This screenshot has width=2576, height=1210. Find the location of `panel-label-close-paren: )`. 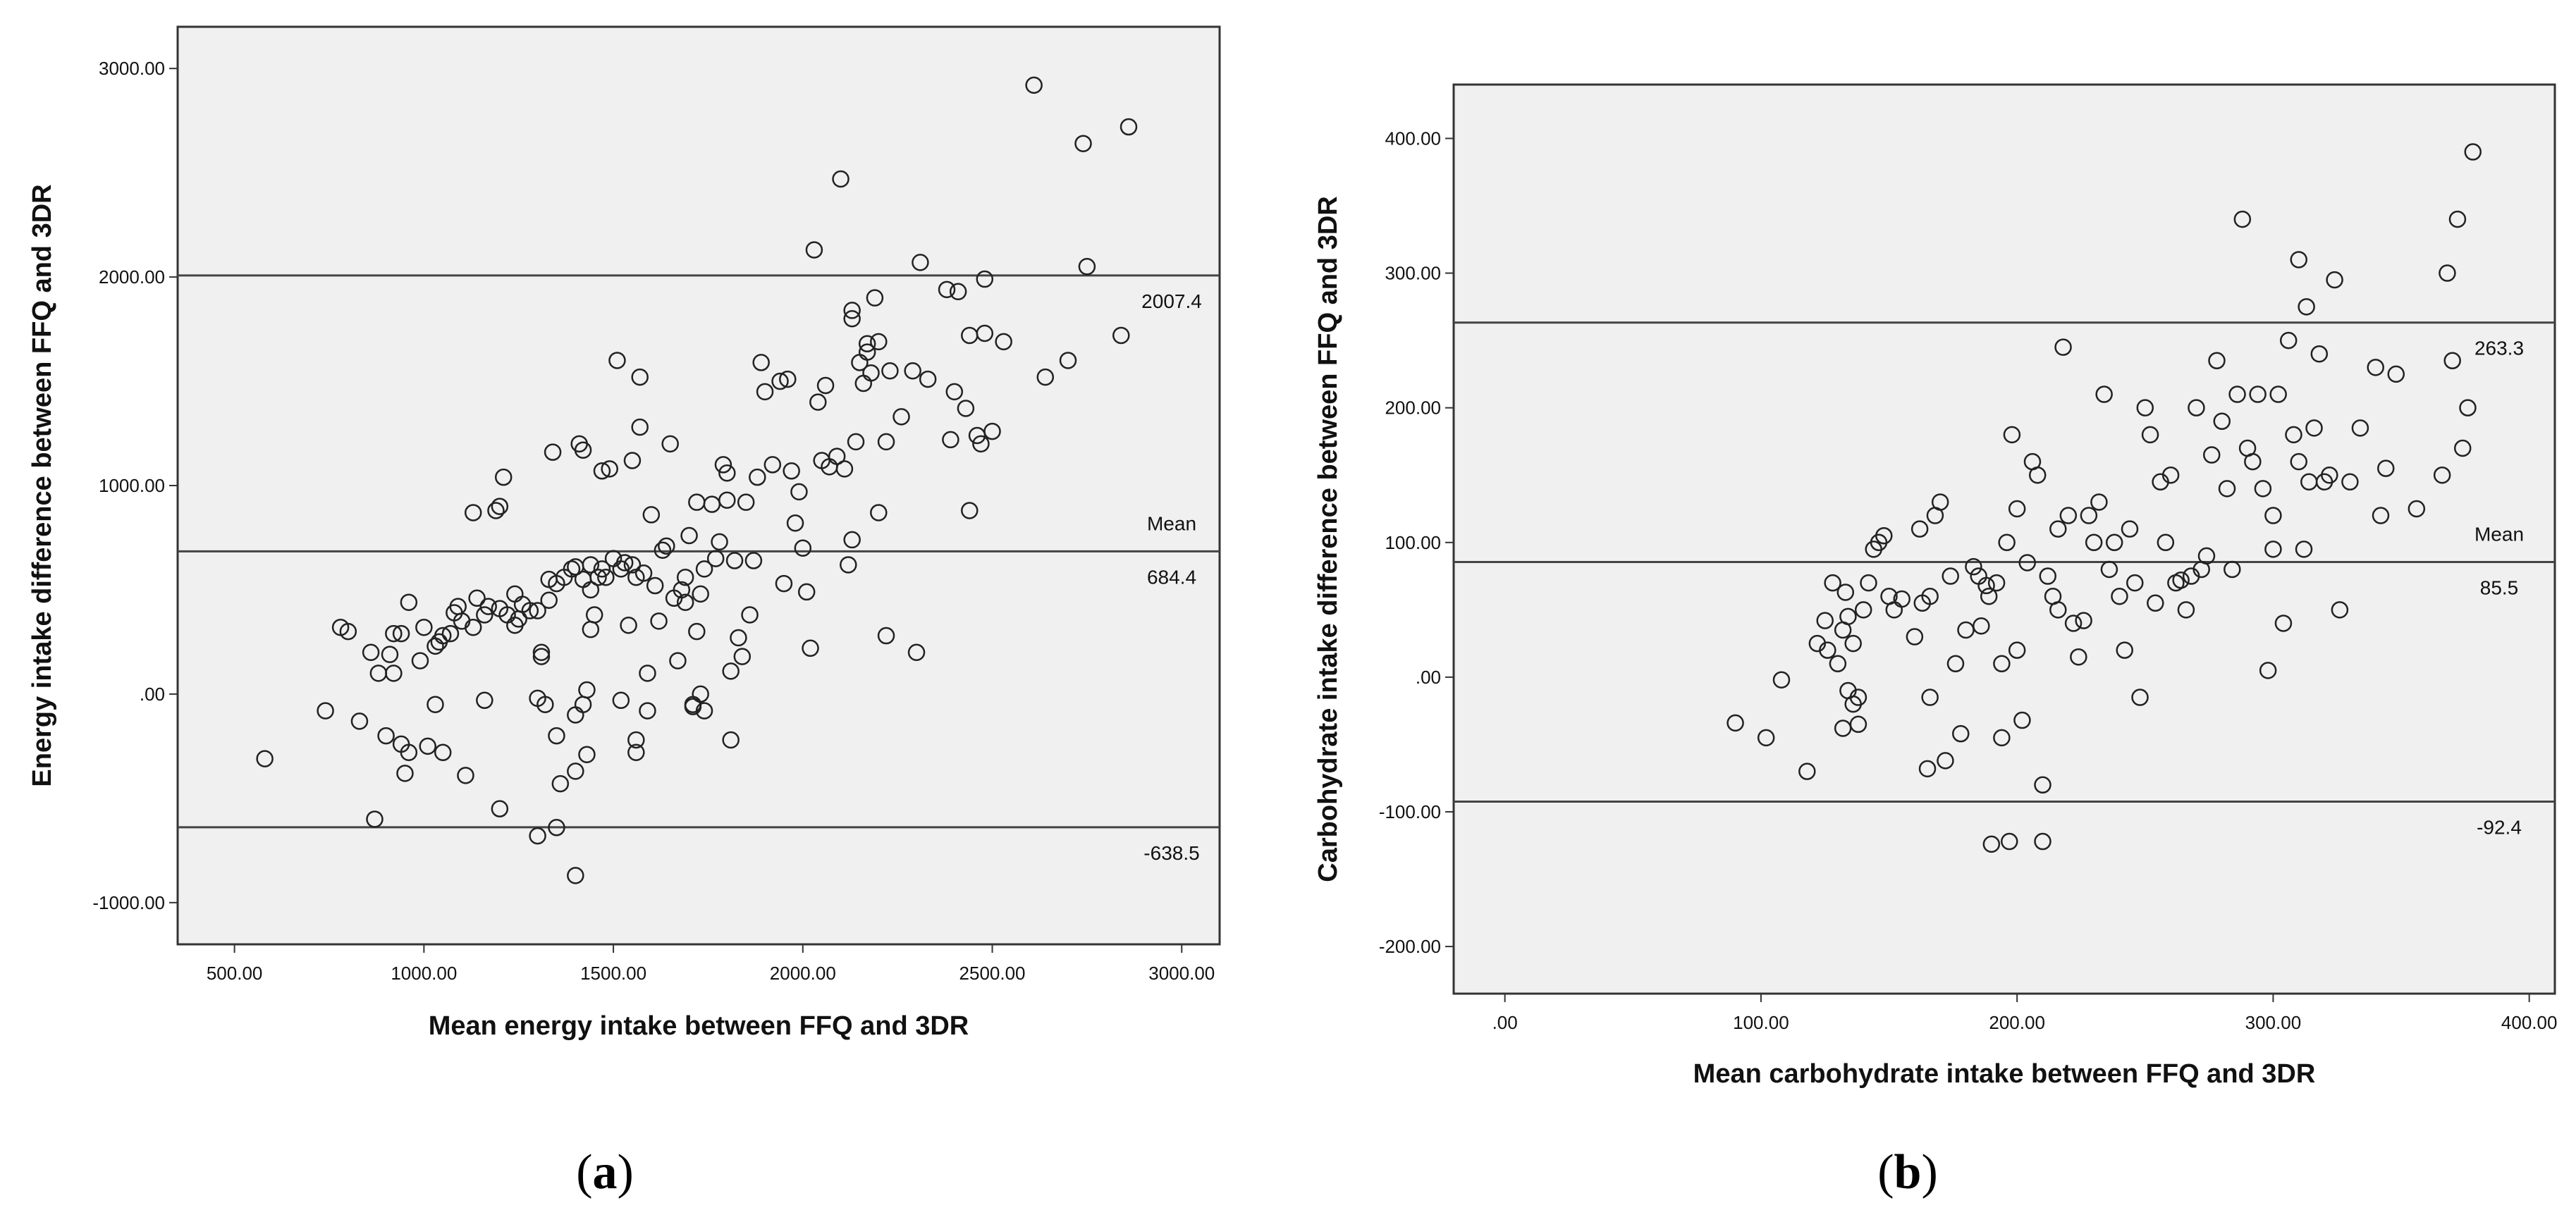

panel-label-close-paren: ) is located at coordinates (1929, 1172).